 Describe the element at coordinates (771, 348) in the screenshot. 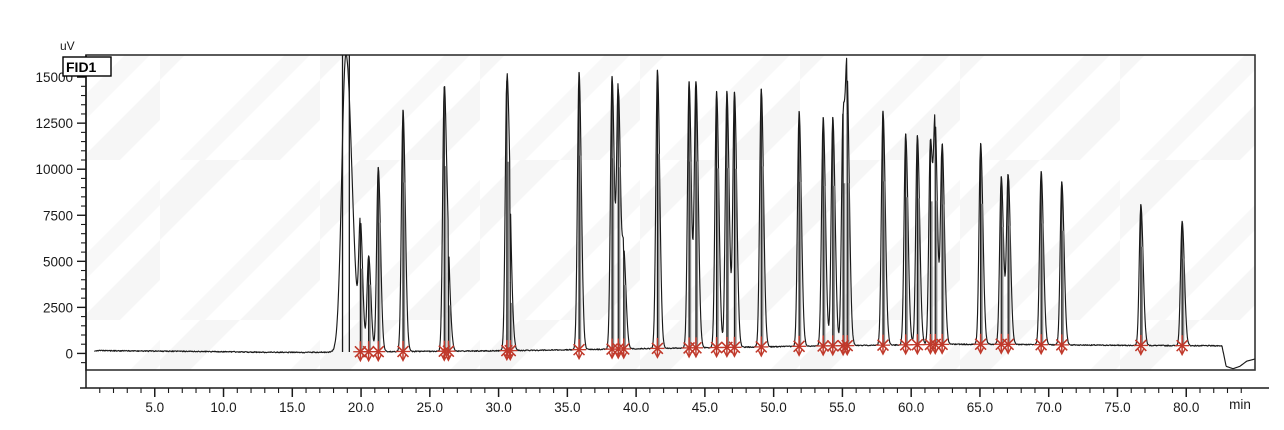

I see `peak-marker-group` at that location.